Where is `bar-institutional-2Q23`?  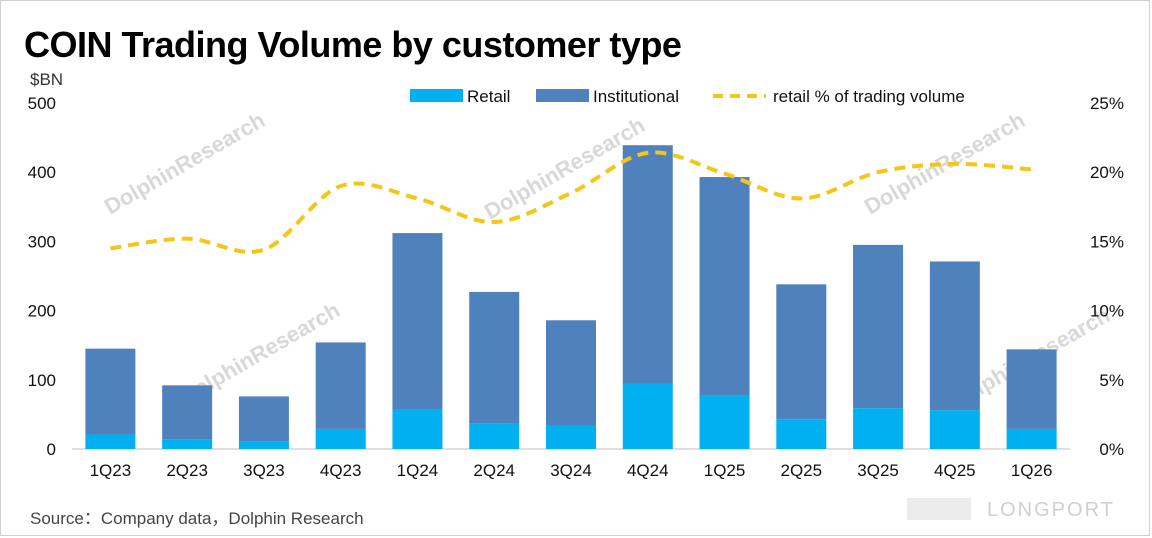 bar-institutional-2Q23 is located at coordinates (187, 412).